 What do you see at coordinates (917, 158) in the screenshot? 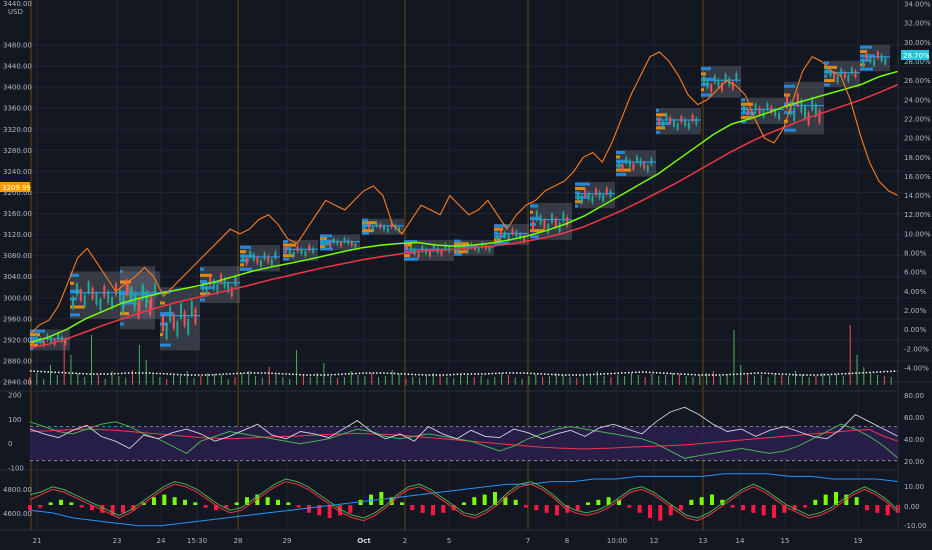
I see `percent-tick-label: 18.00%` at bounding box center [917, 158].